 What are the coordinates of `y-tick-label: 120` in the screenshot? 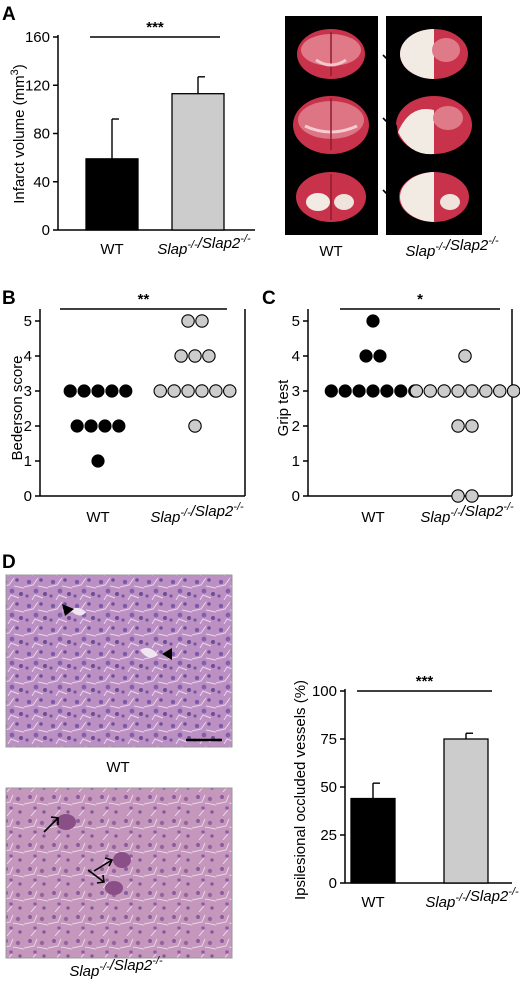 It's located at (37, 85).